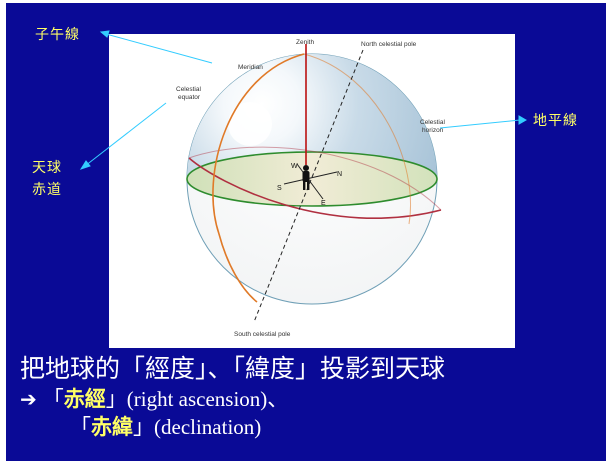 The width and height of the screenshot is (612, 461). Describe the element at coordinates (28, 399) in the screenshot. I see `arrow-right-icon: ➔` at that location.